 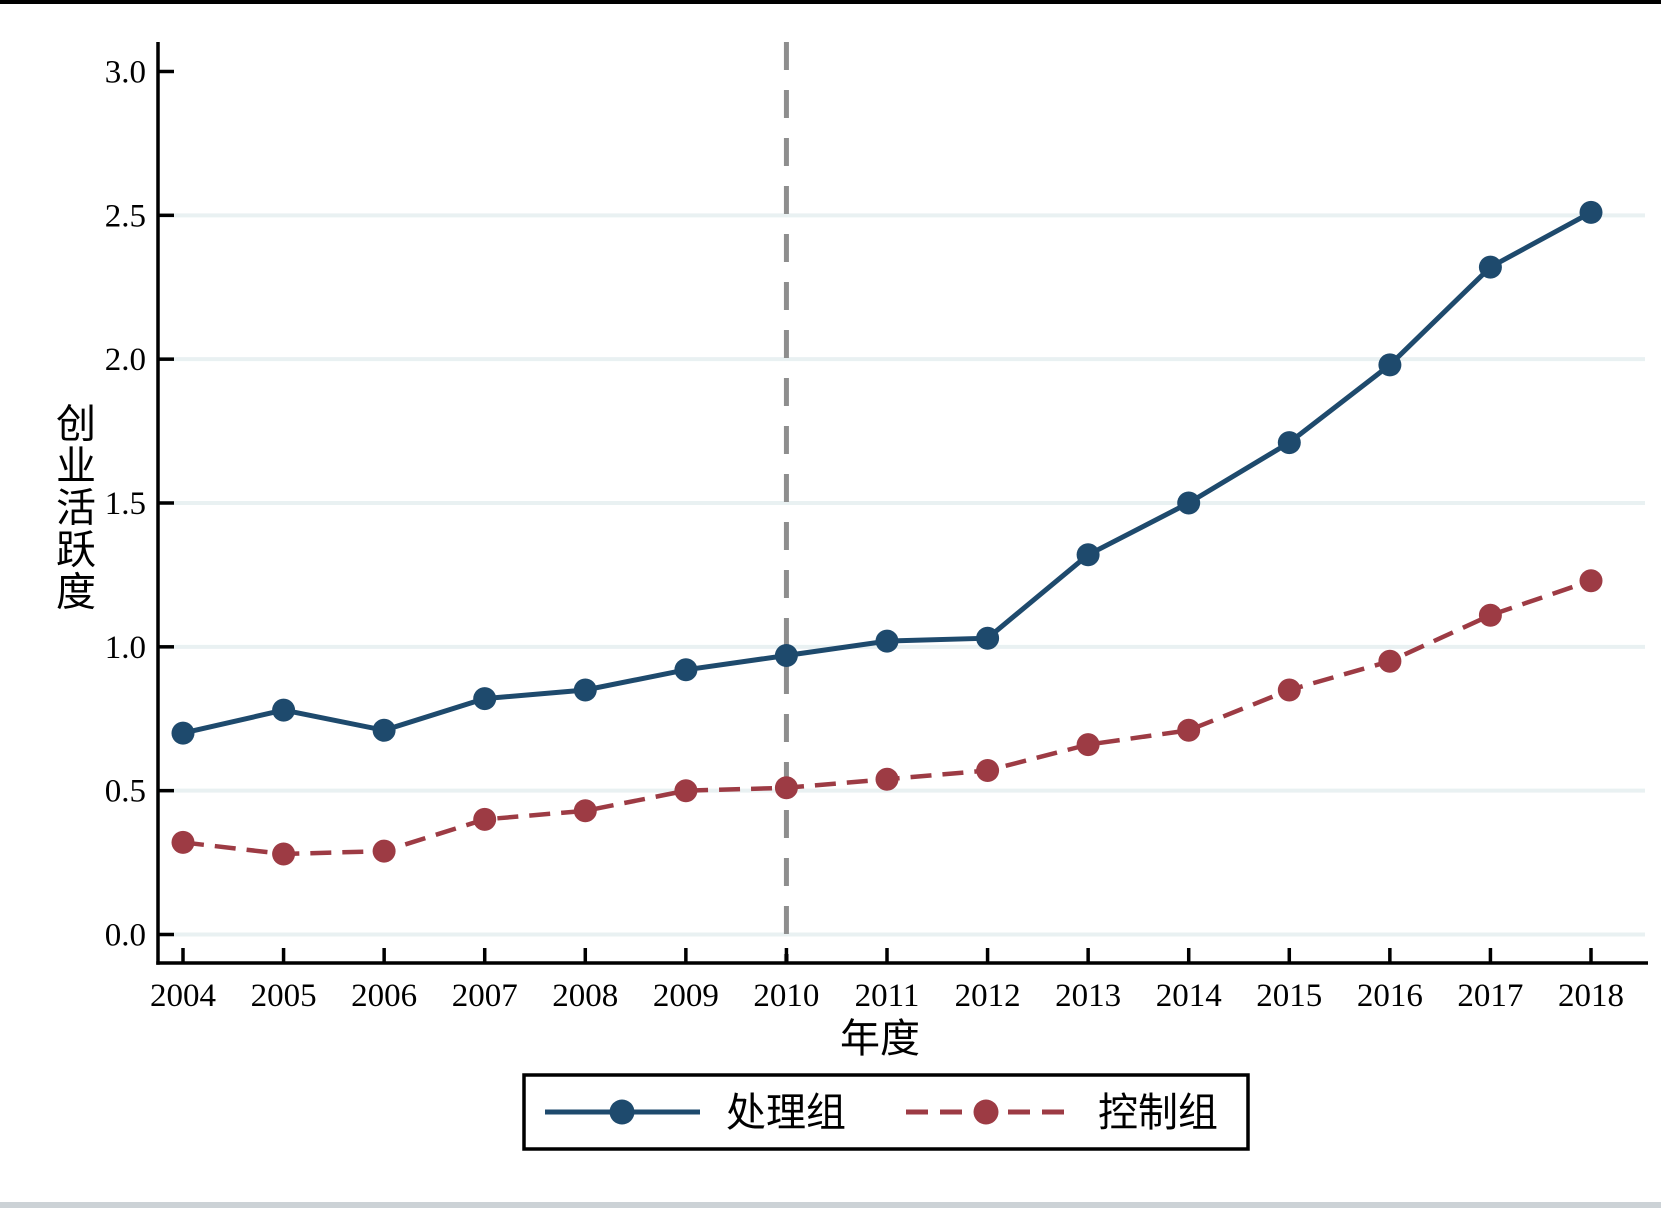 What do you see at coordinates (830, 2) in the screenshot?
I see `top-border` at bounding box center [830, 2].